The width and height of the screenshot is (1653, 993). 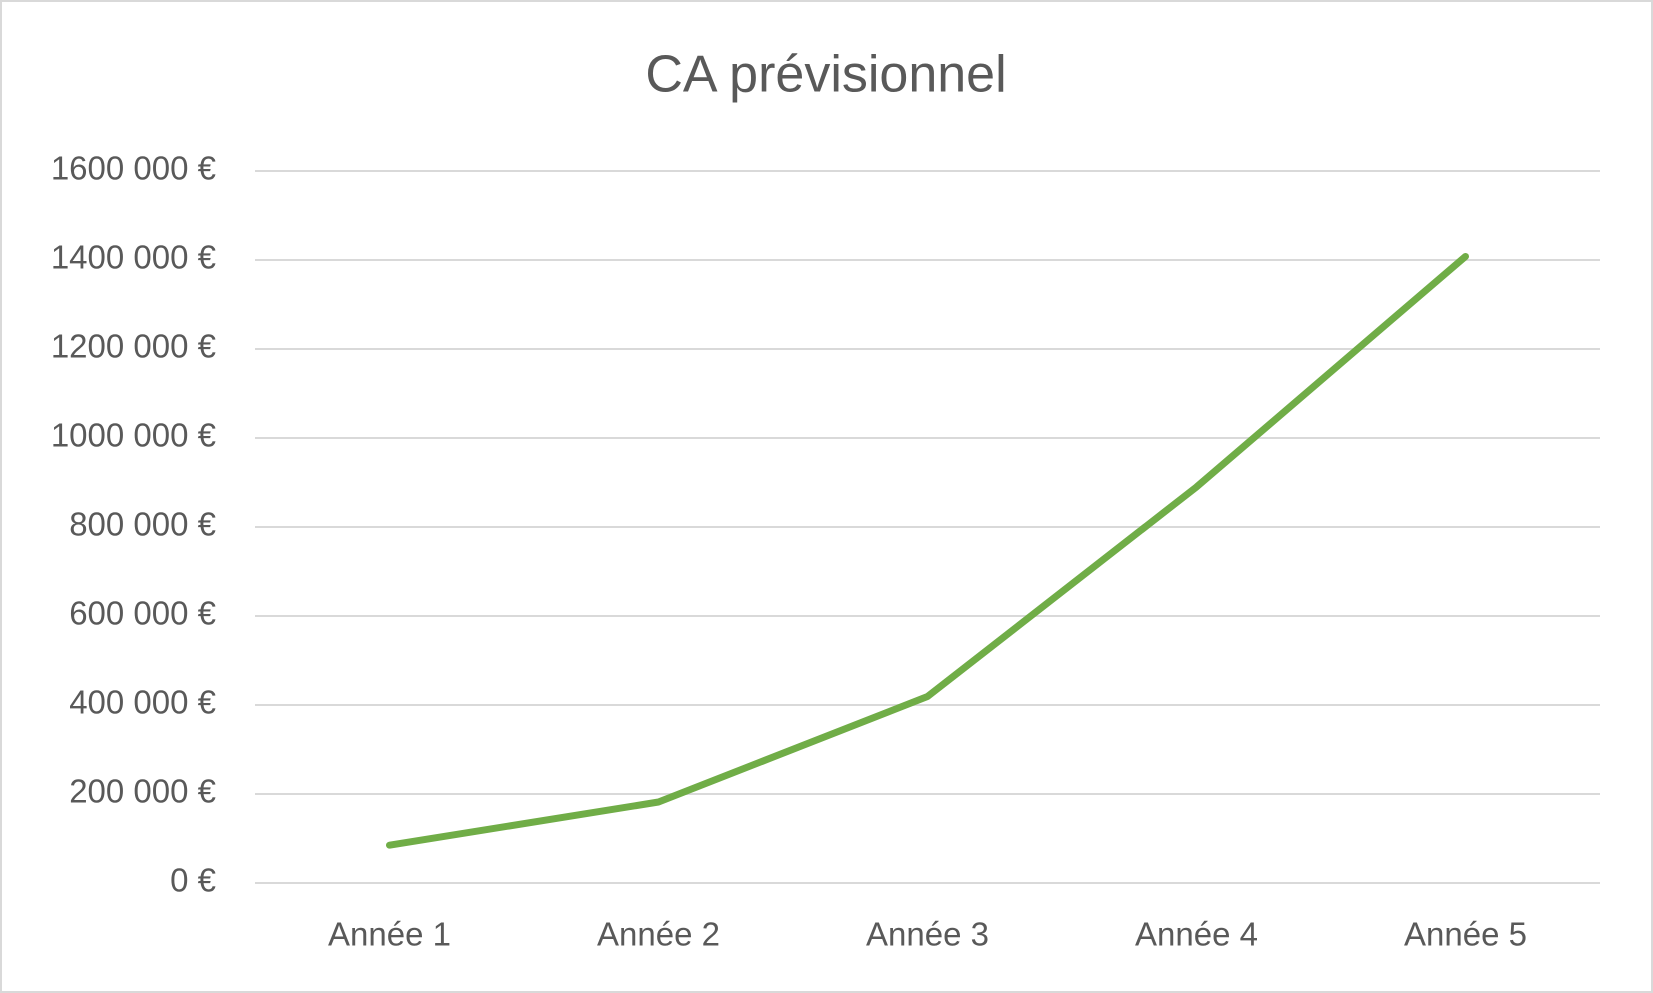 I want to click on x-tick-label: Année 1, so click(x=389, y=934).